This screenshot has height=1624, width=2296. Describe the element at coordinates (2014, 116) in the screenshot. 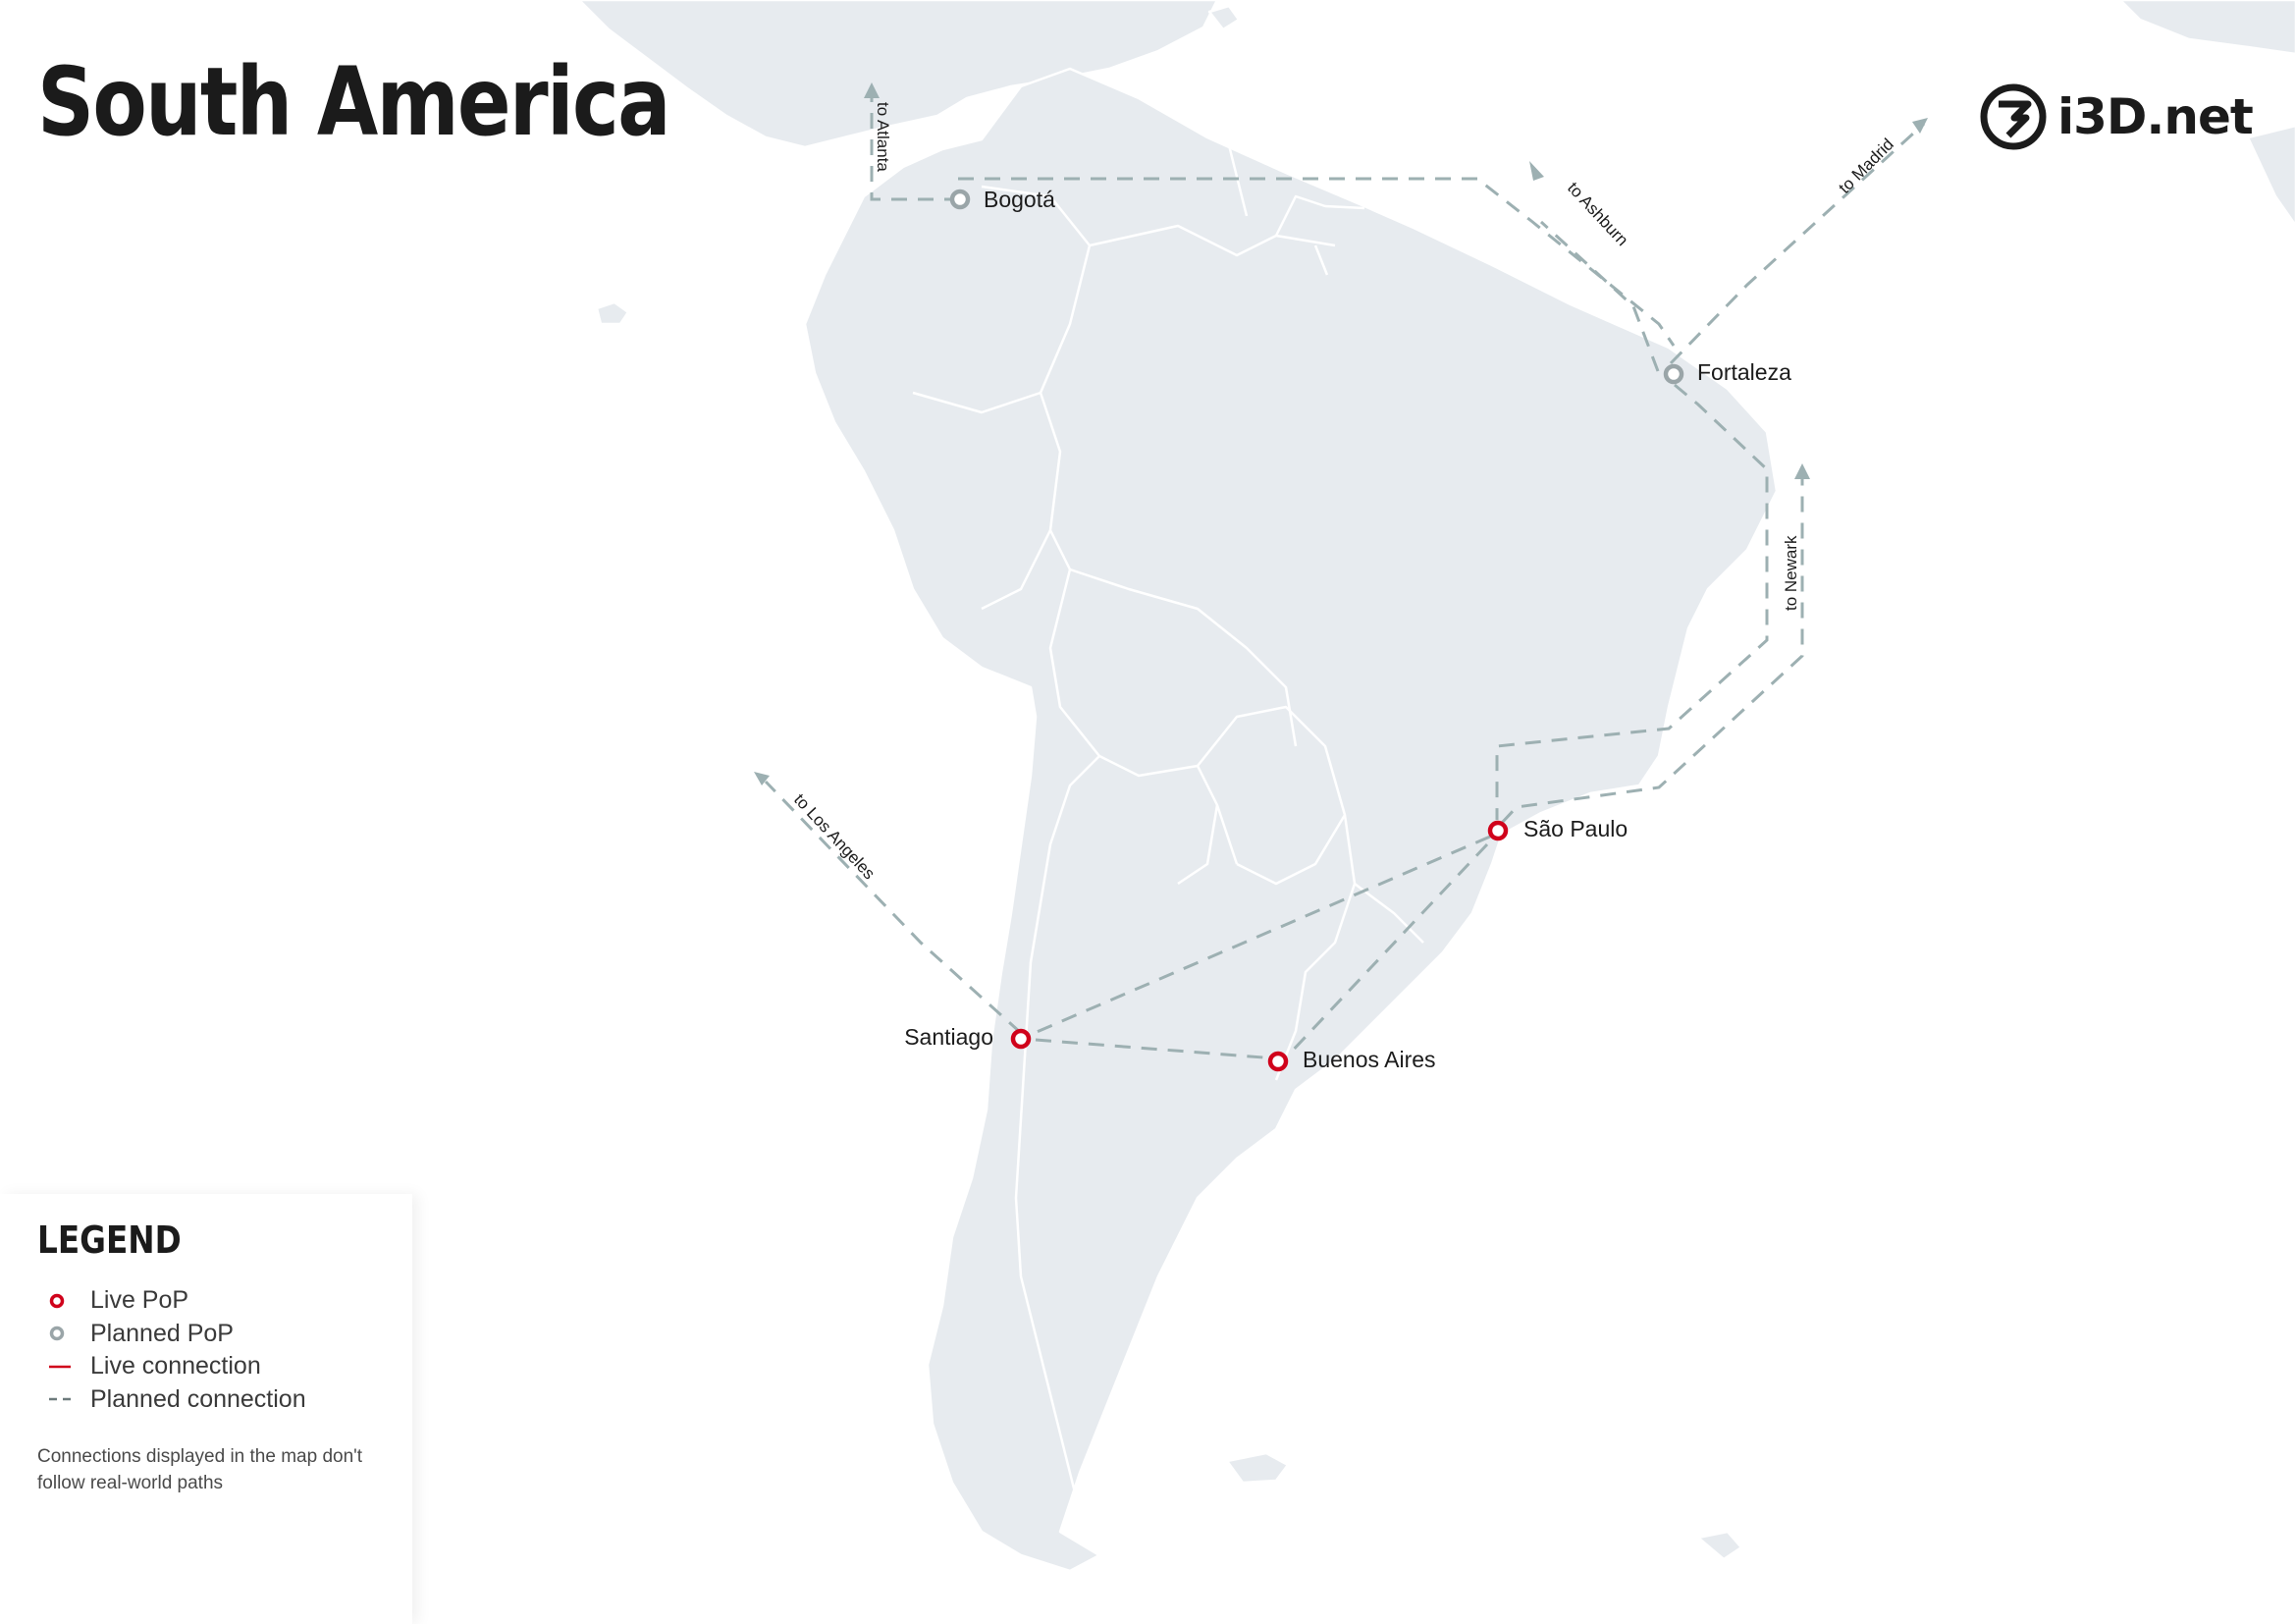

I see `i3d-logo-icon` at that location.